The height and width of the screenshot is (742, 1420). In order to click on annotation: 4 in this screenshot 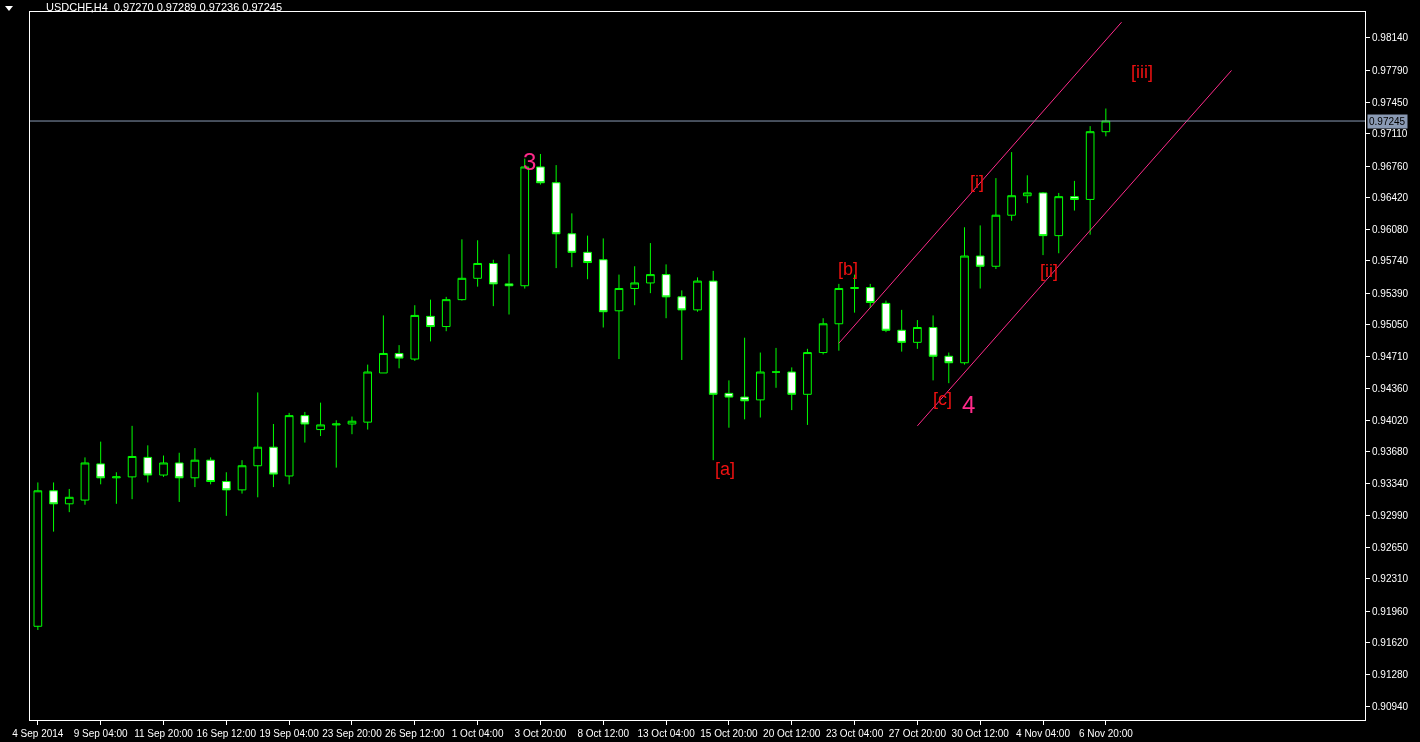, I will do `click(969, 404)`.